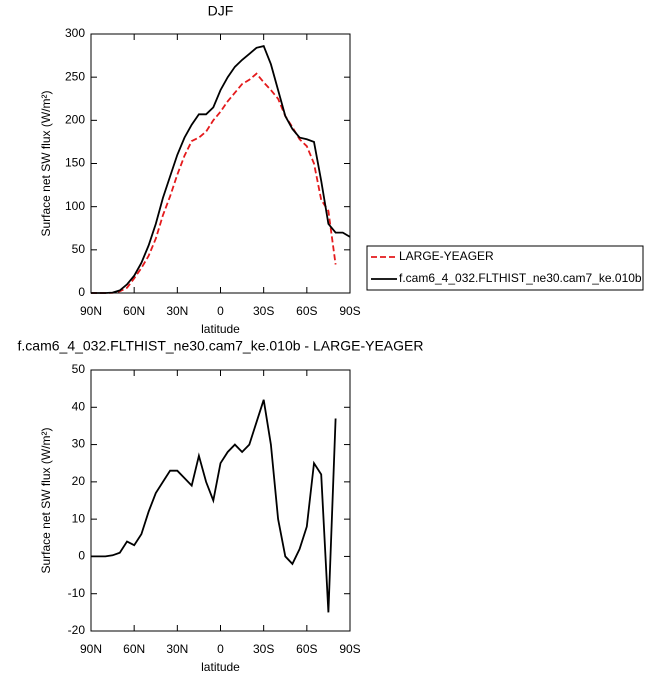 The width and height of the screenshot is (649, 678). I want to click on y-tick-label: 100, so click(75, 206).